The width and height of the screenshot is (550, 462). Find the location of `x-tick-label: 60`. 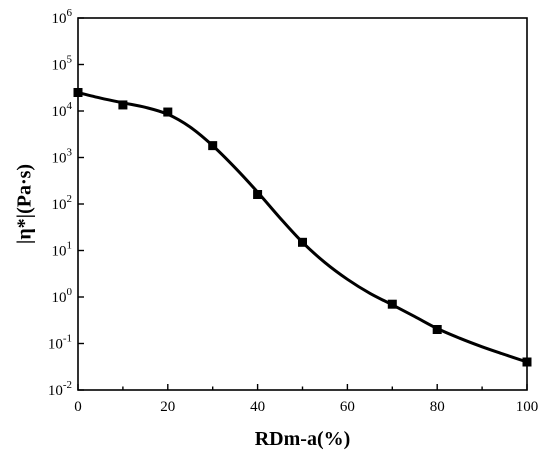

x-tick-label: 60 is located at coordinates (347, 407).